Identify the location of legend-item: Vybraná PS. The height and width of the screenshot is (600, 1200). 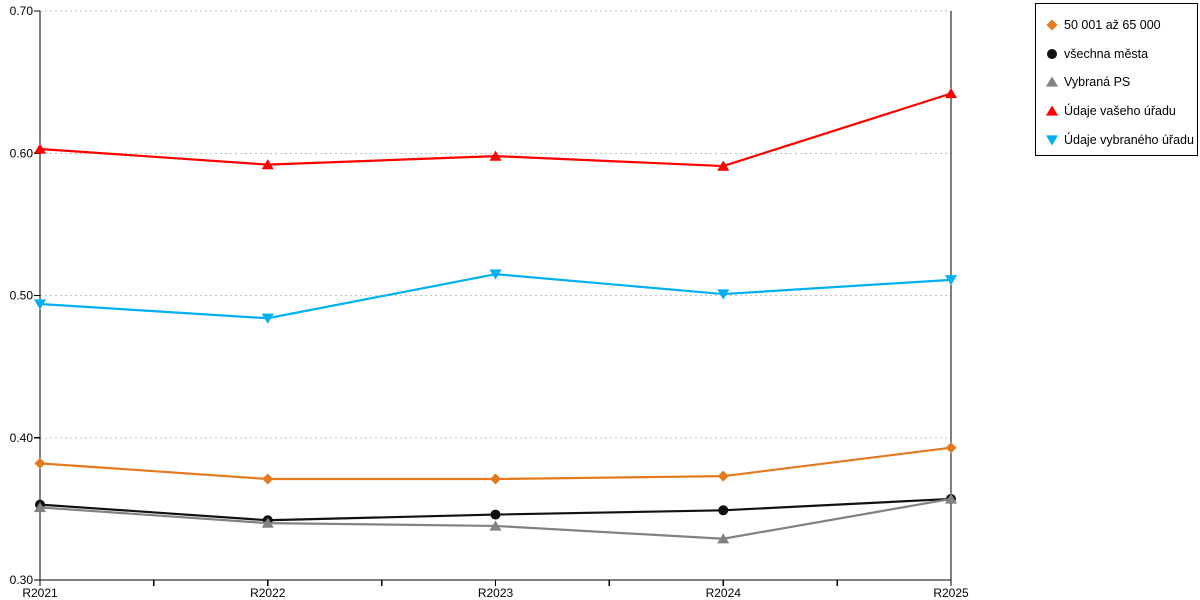
(1119, 82).